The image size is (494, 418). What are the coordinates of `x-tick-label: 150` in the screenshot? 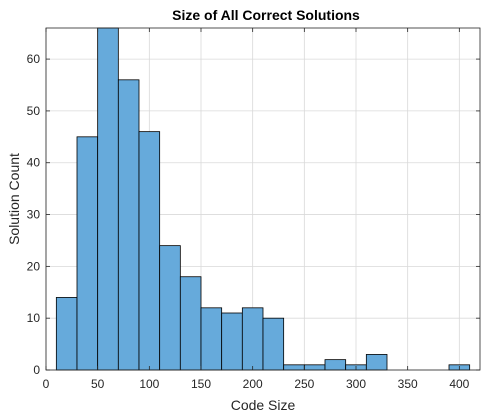 It's located at (201, 384).